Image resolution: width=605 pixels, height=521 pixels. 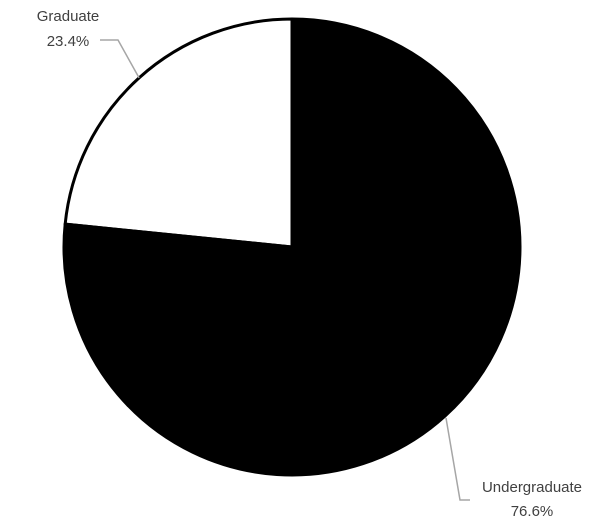 What do you see at coordinates (532, 511) in the screenshot?
I see `undergraduate-value-label: 76.6%` at bounding box center [532, 511].